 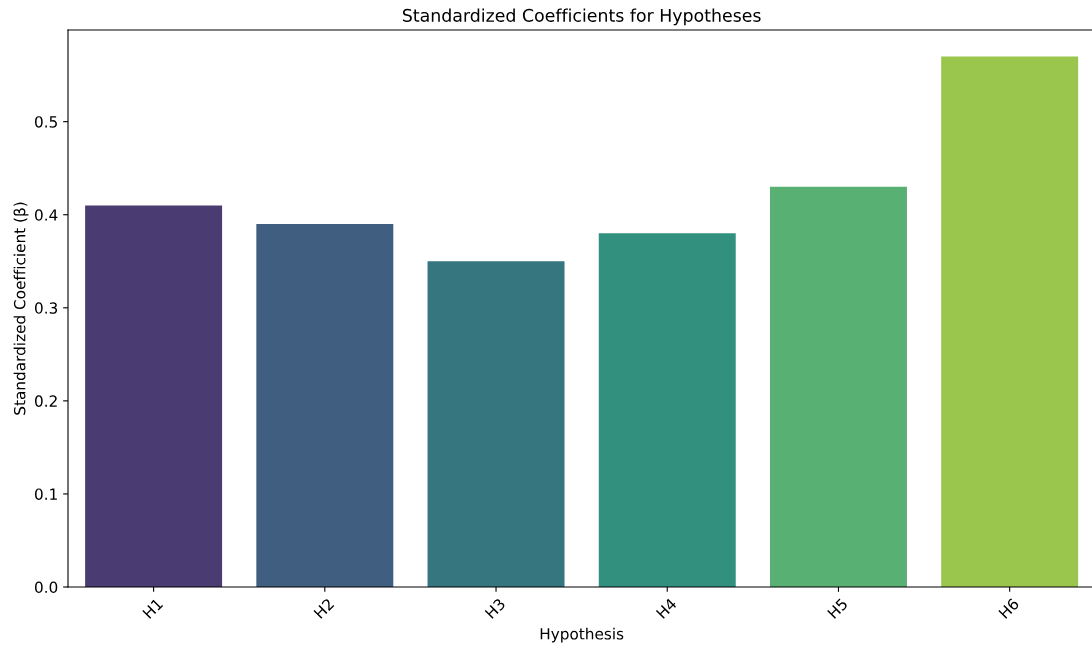 What do you see at coordinates (666, 608) in the screenshot?
I see `x-tick-label: H4` at bounding box center [666, 608].